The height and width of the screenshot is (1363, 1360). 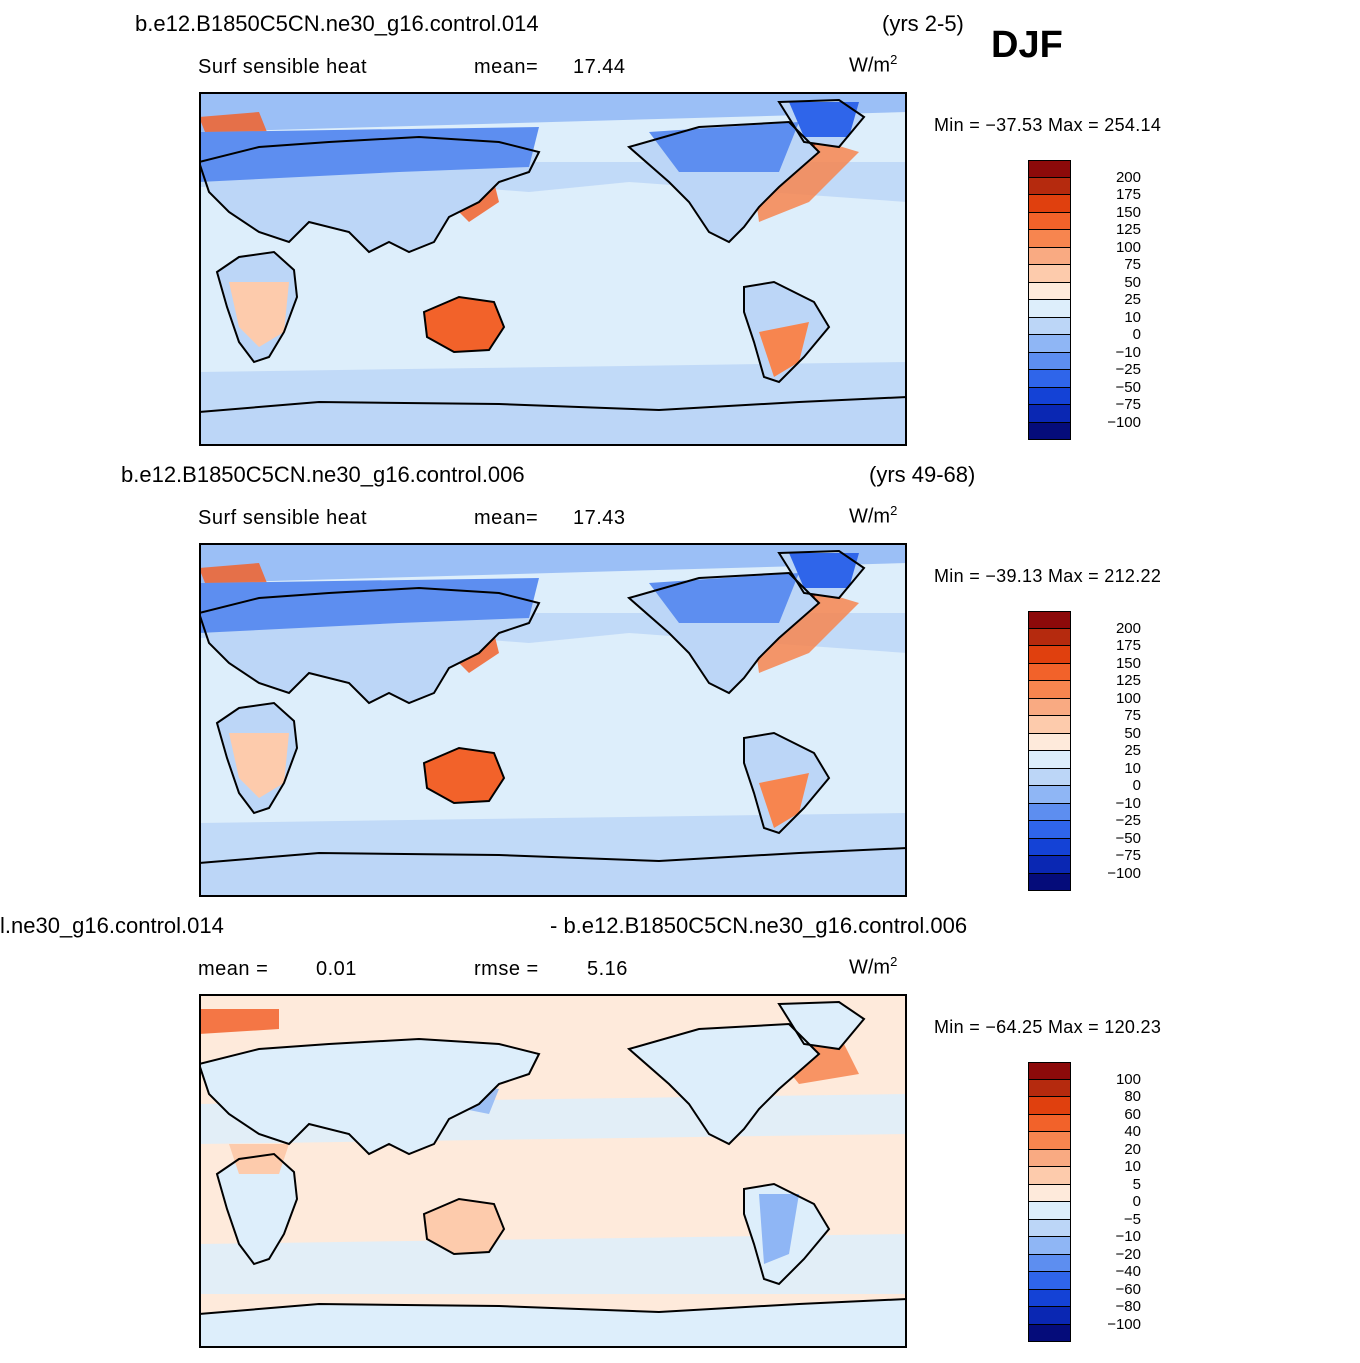 I want to click on panel-3-case-title-2: - b.e12.B1850C5CN.ne30_g16.control.006, so click(x=759, y=925).